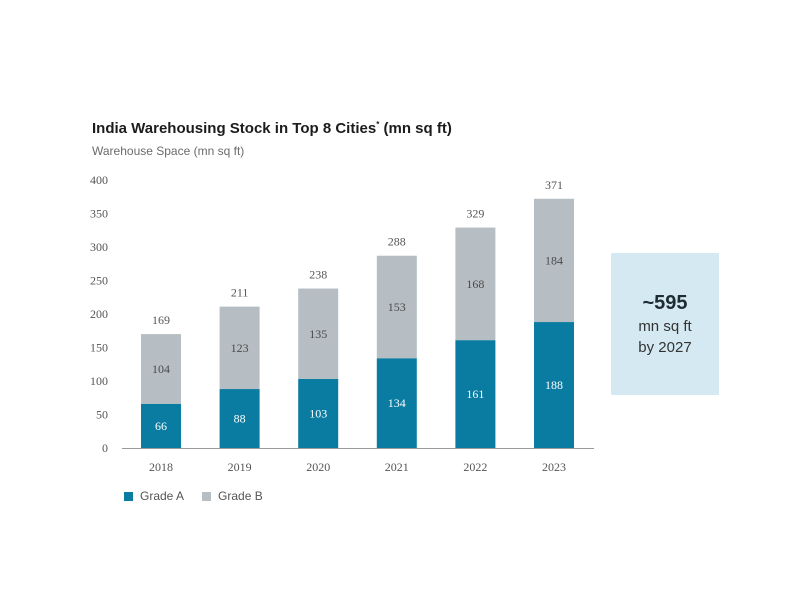 This screenshot has height=600, width=800. Describe the element at coordinates (105, 448) in the screenshot. I see `y-tick-label: 0` at that location.